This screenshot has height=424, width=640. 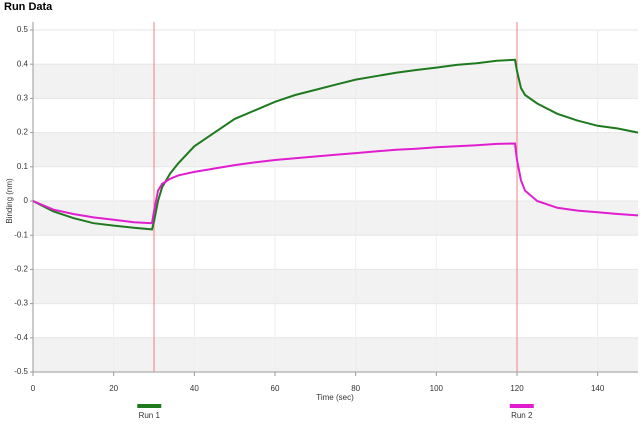 What do you see at coordinates (21, 234) in the screenshot?
I see `y-tick-label: -0.1` at bounding box center [21, 234].